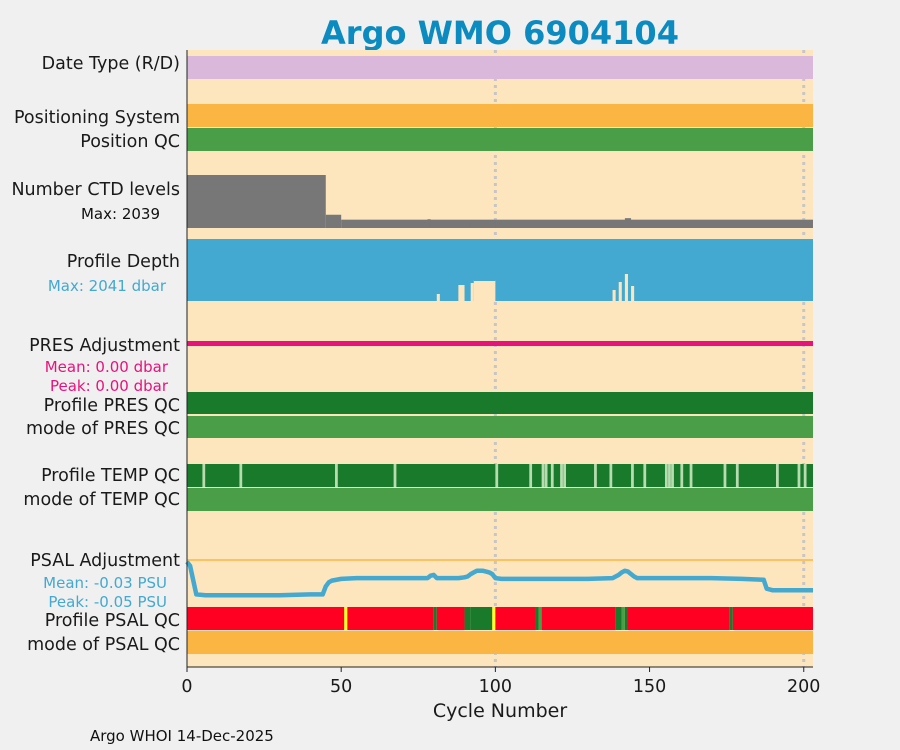 This screenshot has height=750, width=900. Describe the element at coordinates (499, 579) in the screenshot. I see `psal-adjustment-line` at that location.